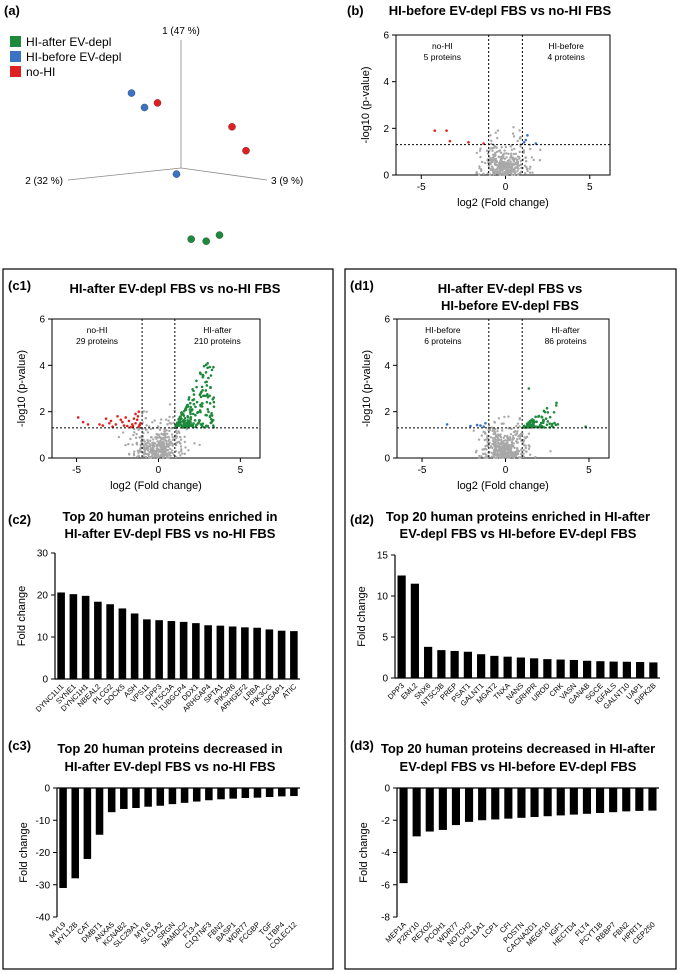  What do you see at coordinates (589, 470) in the screenshot?
I see `x-tick-label: 5` at bounding box center [589, 470].